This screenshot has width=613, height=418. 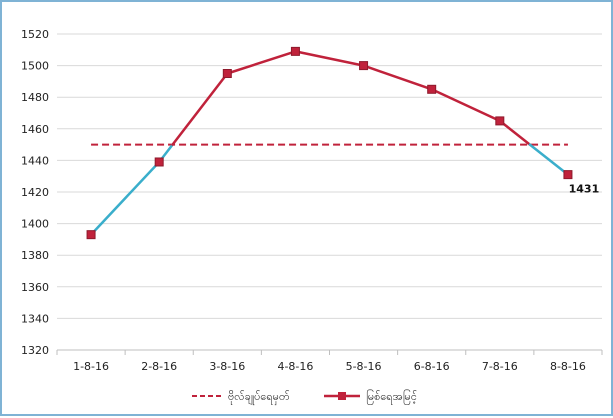 What do you see at coordinates (91, 366) in the screenshot?
I see `x-tick-label: 1-8-16` at bounding box center [91, 366].